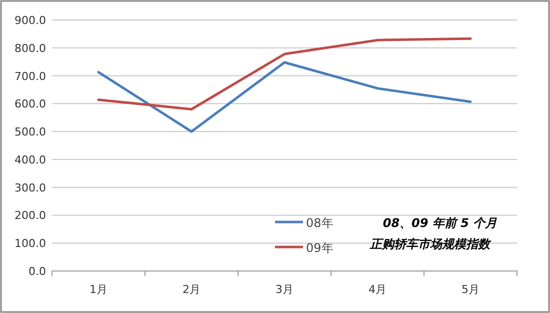 The width and height of the screenshot is (550, 313). I want to click on y-tick-label: 200.0, so click(30, 215).